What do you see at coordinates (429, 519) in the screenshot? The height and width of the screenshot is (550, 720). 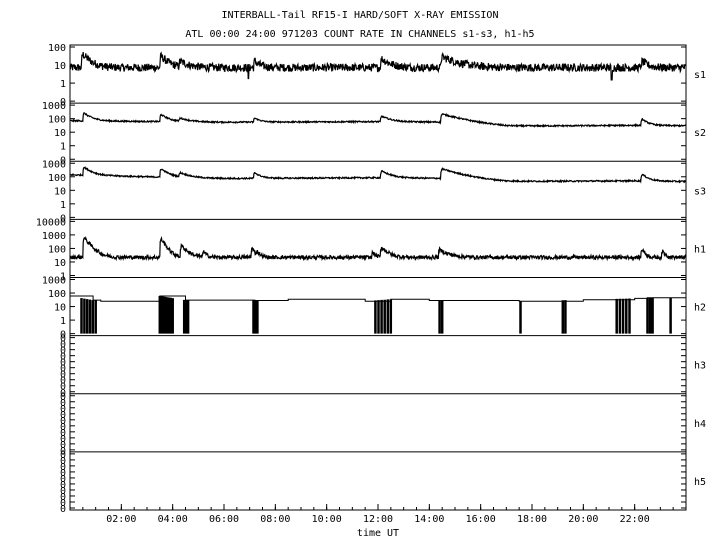 I see `x-tick-label: 14:00` at bounding box center [429, 519].